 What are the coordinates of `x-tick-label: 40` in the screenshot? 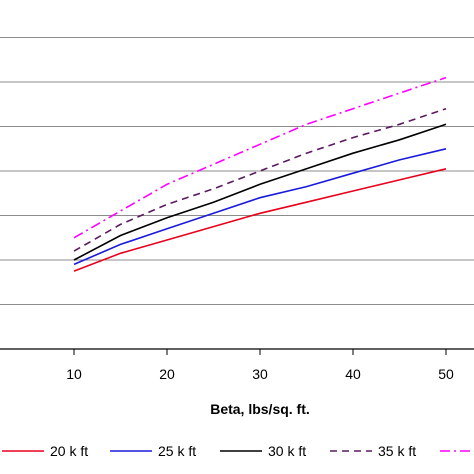 It's located at (353, 374).